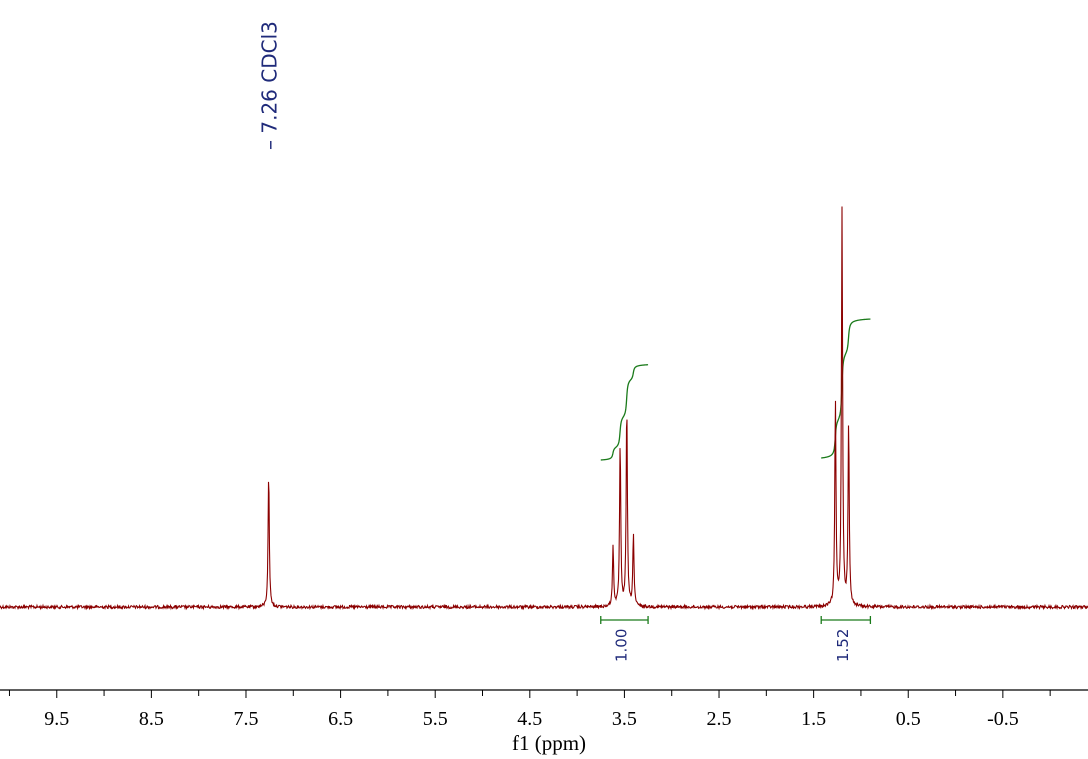 Image resolution: width=1088 pixels, height=759 pixels. What do you see at coordinates (529, 719) in the screenshot?
I see `x-tick-label: 4.5` at bounding box center [529, 719].